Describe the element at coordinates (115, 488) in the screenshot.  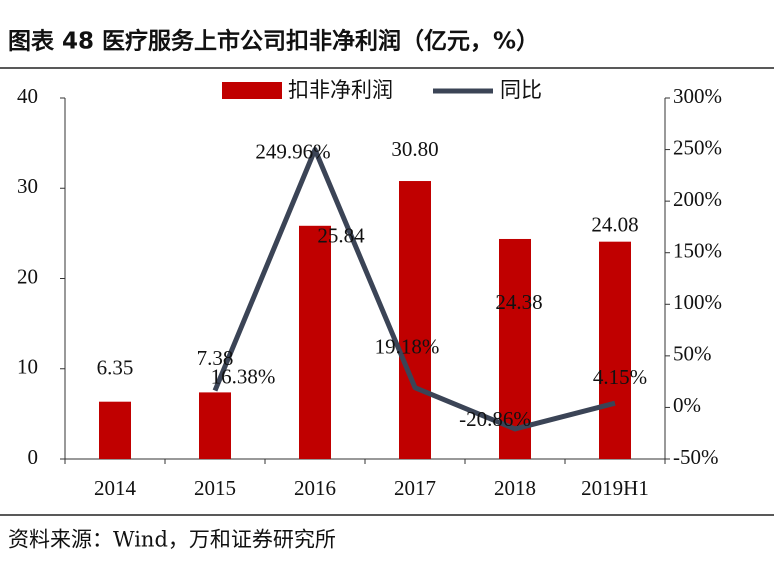
I see `x-tick-label: 2014` at that location.